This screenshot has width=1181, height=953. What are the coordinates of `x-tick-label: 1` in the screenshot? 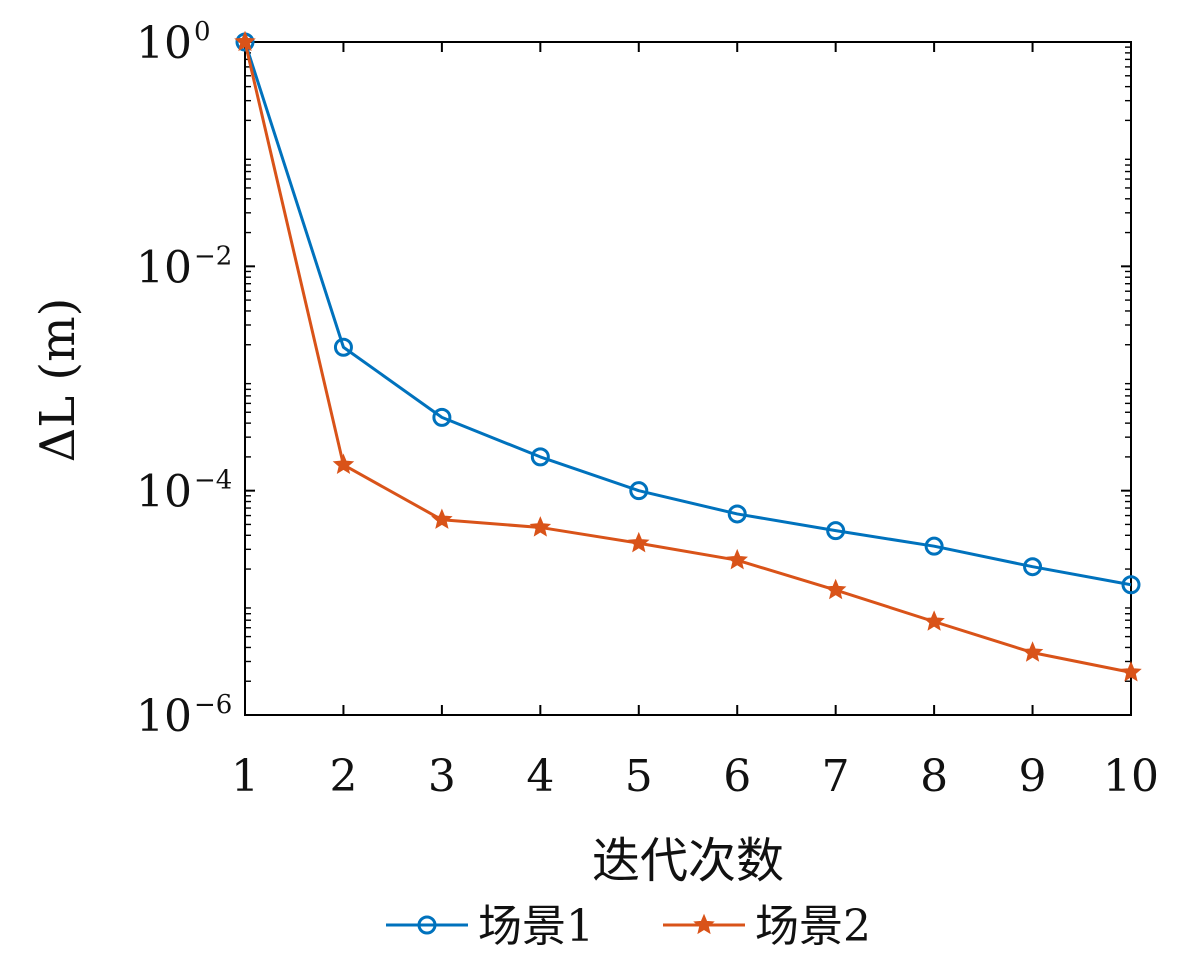 It's located at (245, 776).